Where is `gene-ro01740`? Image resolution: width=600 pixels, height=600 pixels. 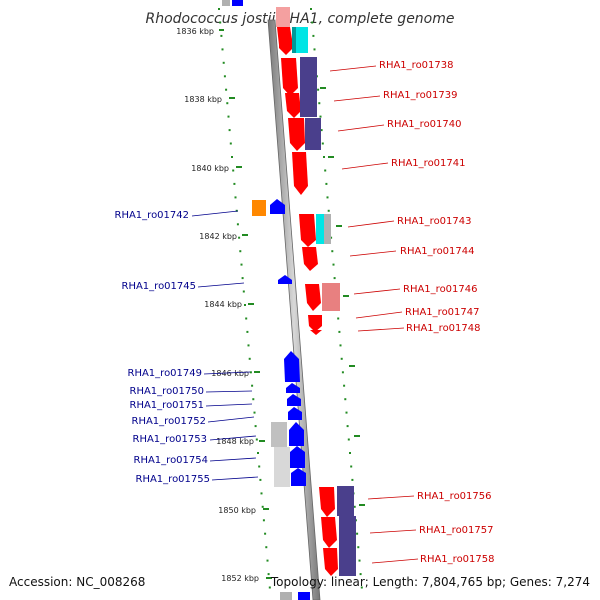
gene-ro01740 is located at coordinates (296, 134).